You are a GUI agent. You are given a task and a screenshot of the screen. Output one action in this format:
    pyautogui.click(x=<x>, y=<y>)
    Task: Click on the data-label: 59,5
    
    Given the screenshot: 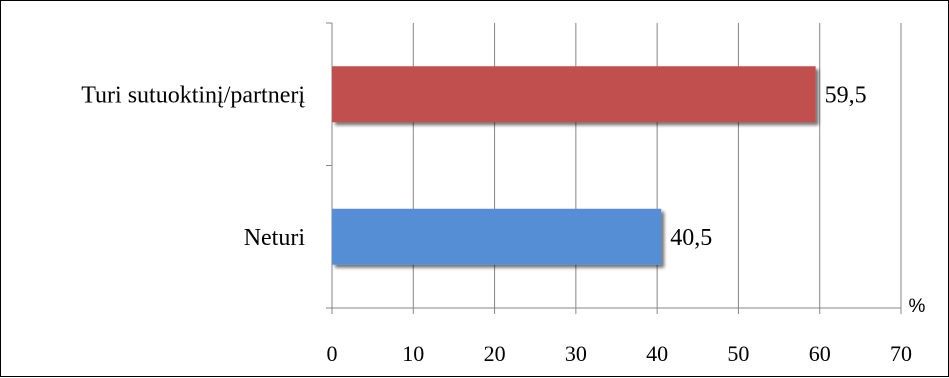 What is the action you would take?
    pyautogui.click(x=846, y=95)
    